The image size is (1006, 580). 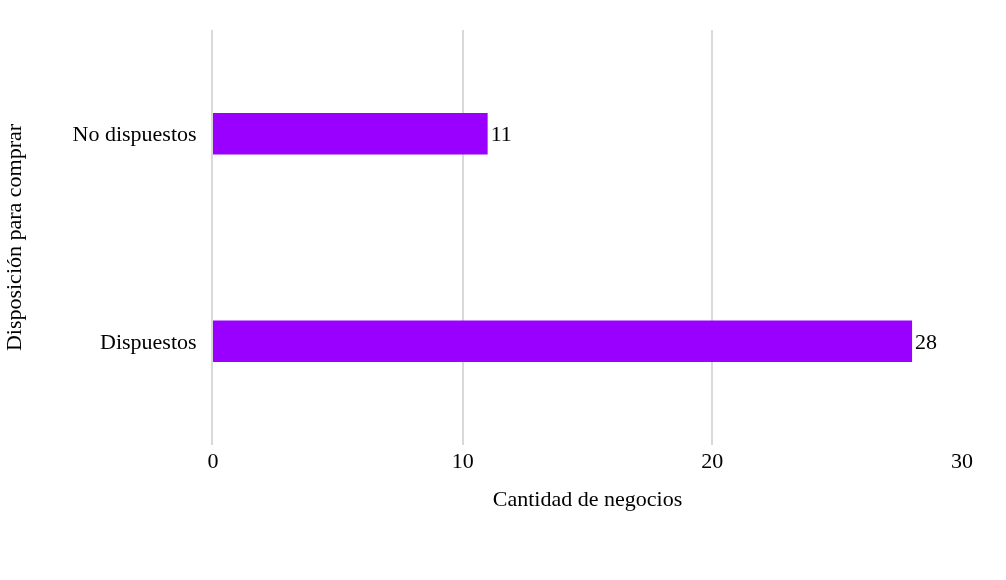 I want to click on y-axis-title: Disposición para comprar, so click(x=13, y=237).